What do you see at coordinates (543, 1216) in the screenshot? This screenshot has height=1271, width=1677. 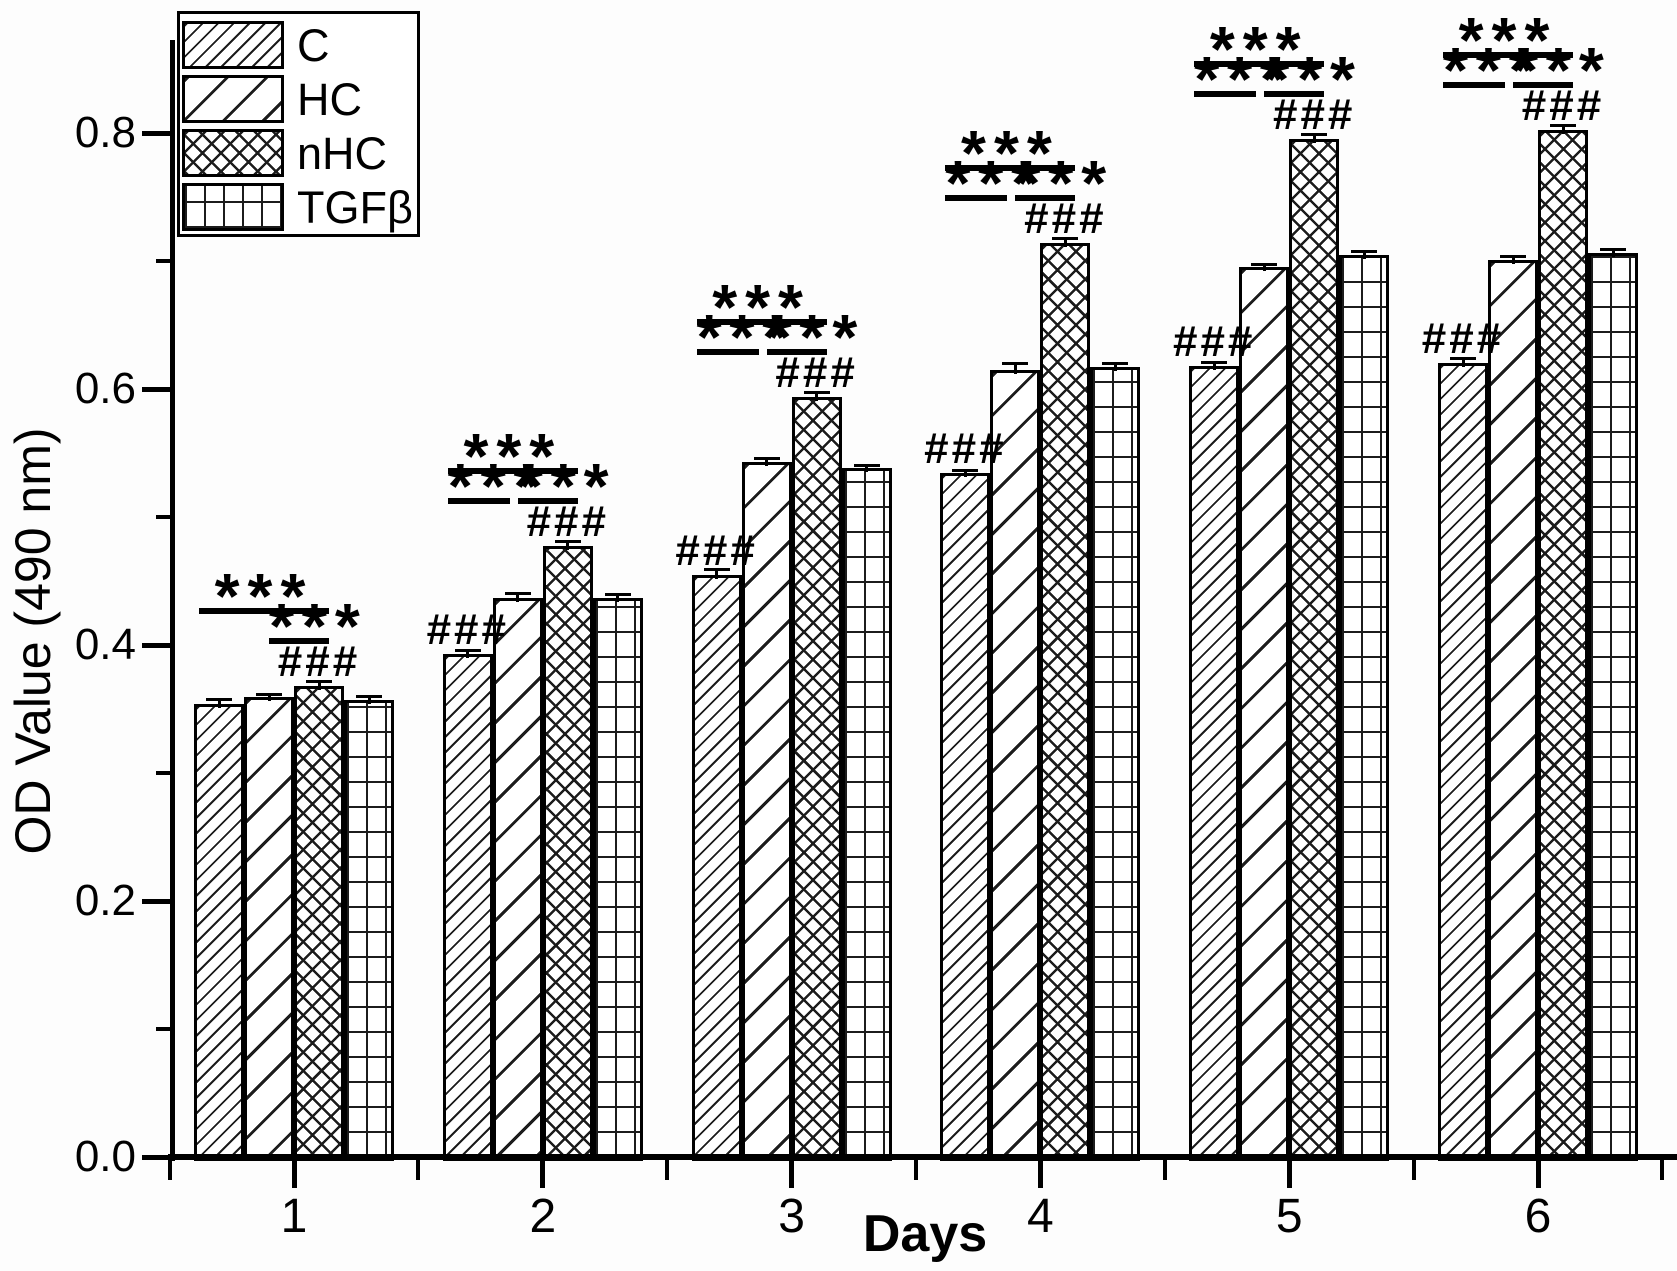 I see `x-tick-label: 2` at bounding box center [543, 1216].